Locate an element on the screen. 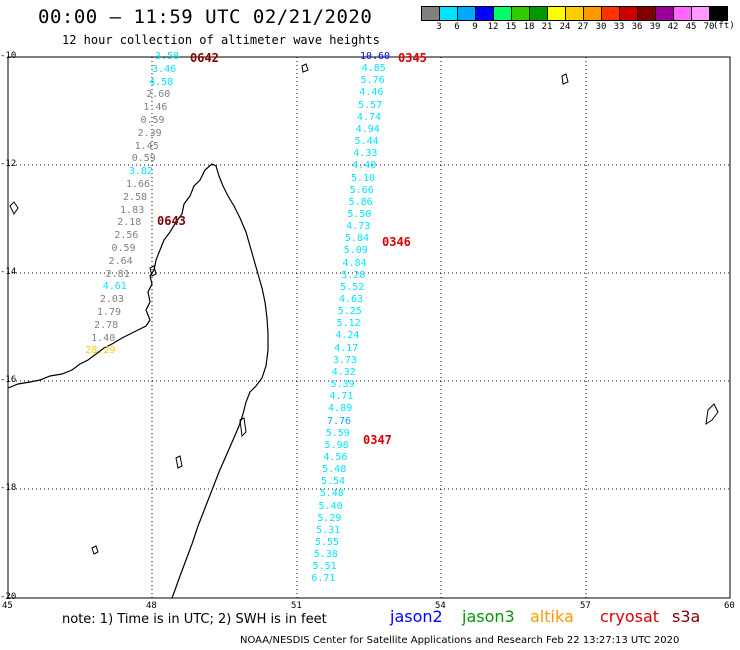 The image size is (740, 650). color-scale-tick-label: 6 is located at coordinates (457, 27).